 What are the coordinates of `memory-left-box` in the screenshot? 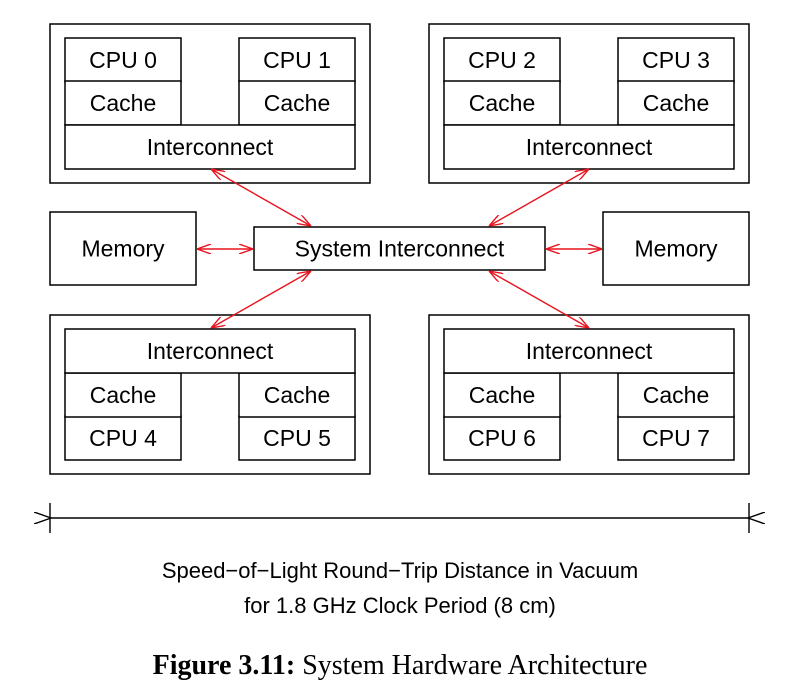 It's located at (123, 248).